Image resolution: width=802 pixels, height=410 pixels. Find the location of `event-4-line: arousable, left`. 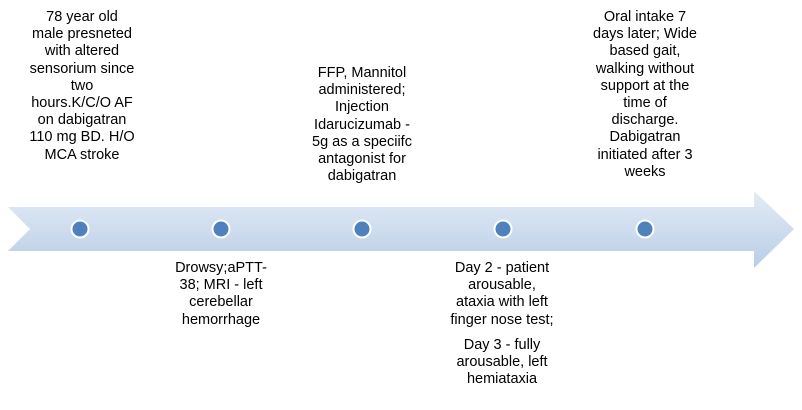

event-4-line: arousable, left is located at coordinates (502, 362).